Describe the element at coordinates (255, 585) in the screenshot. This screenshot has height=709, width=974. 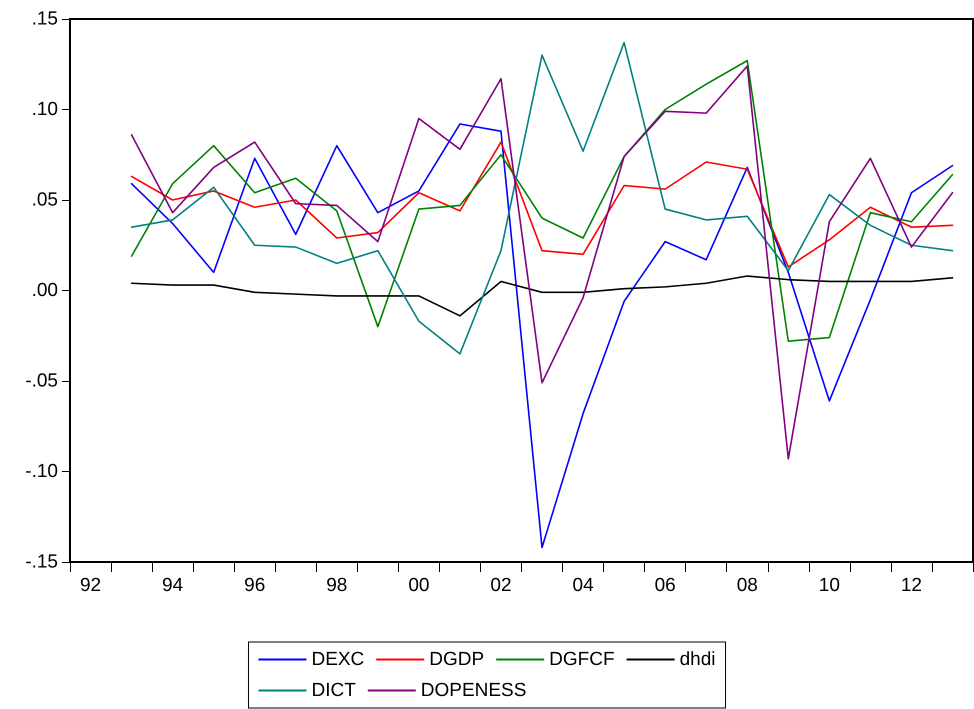
I see `x-tick-label: 96` at that location.